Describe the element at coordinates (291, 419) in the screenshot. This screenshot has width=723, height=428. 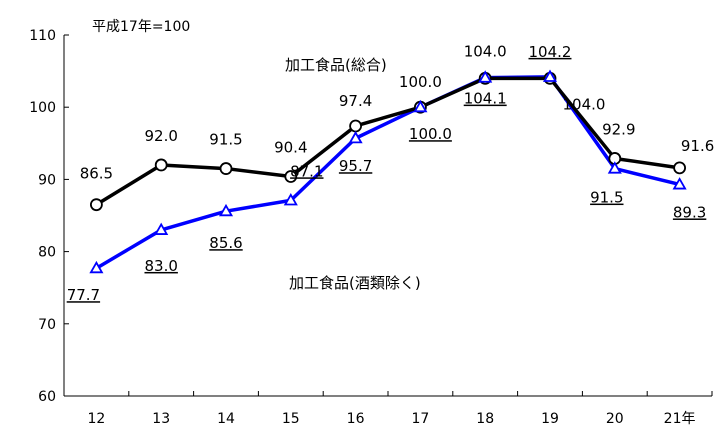
I see `x-tick-label: 15` at that location.